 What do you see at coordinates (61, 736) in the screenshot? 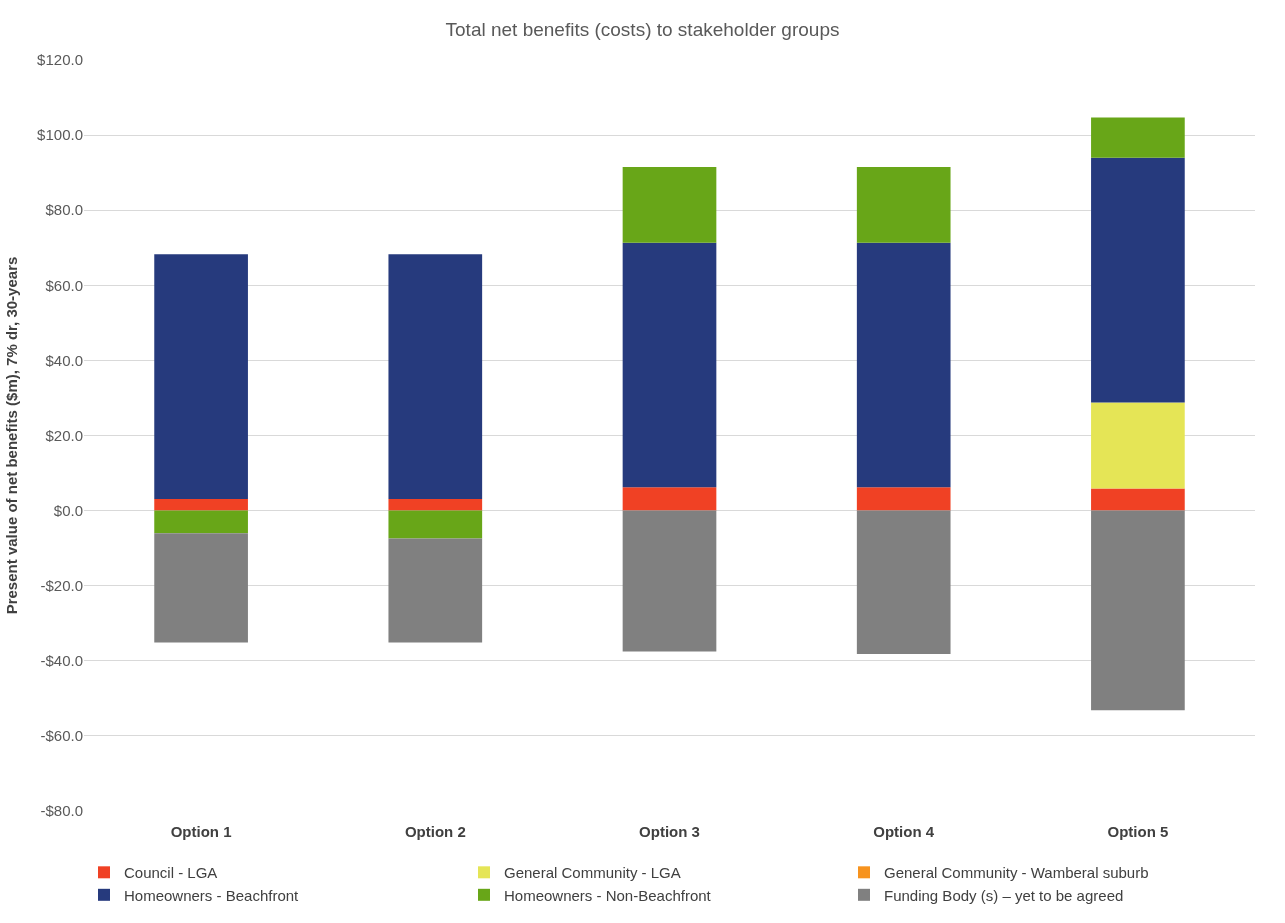
I see `y-tick-label: -$60.0` at bounding box center [61, 736].